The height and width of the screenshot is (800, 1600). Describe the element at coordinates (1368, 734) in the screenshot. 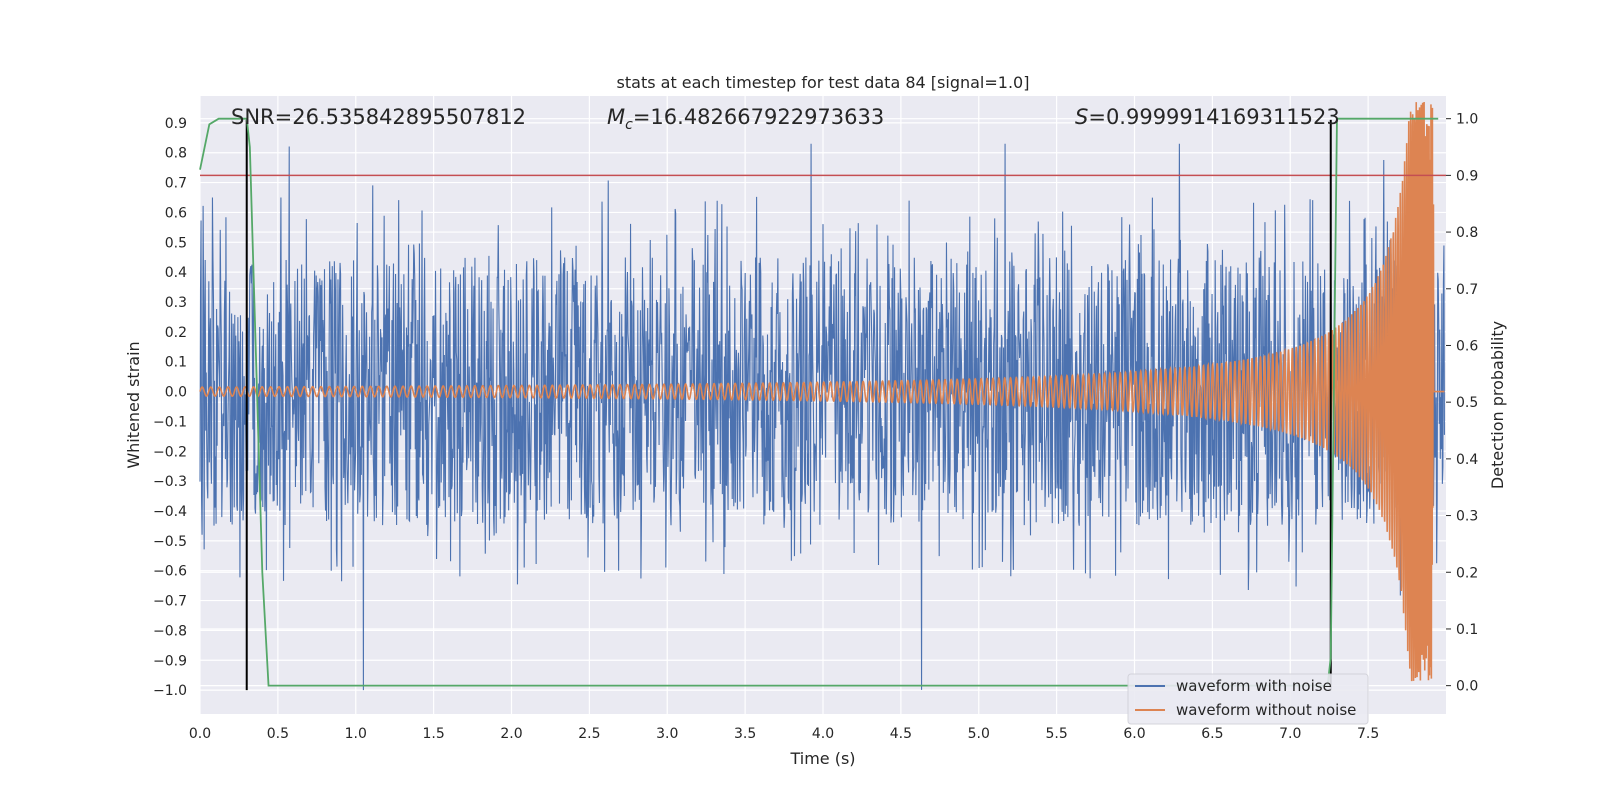

I see `x-tick-label: 7.5` at that location.